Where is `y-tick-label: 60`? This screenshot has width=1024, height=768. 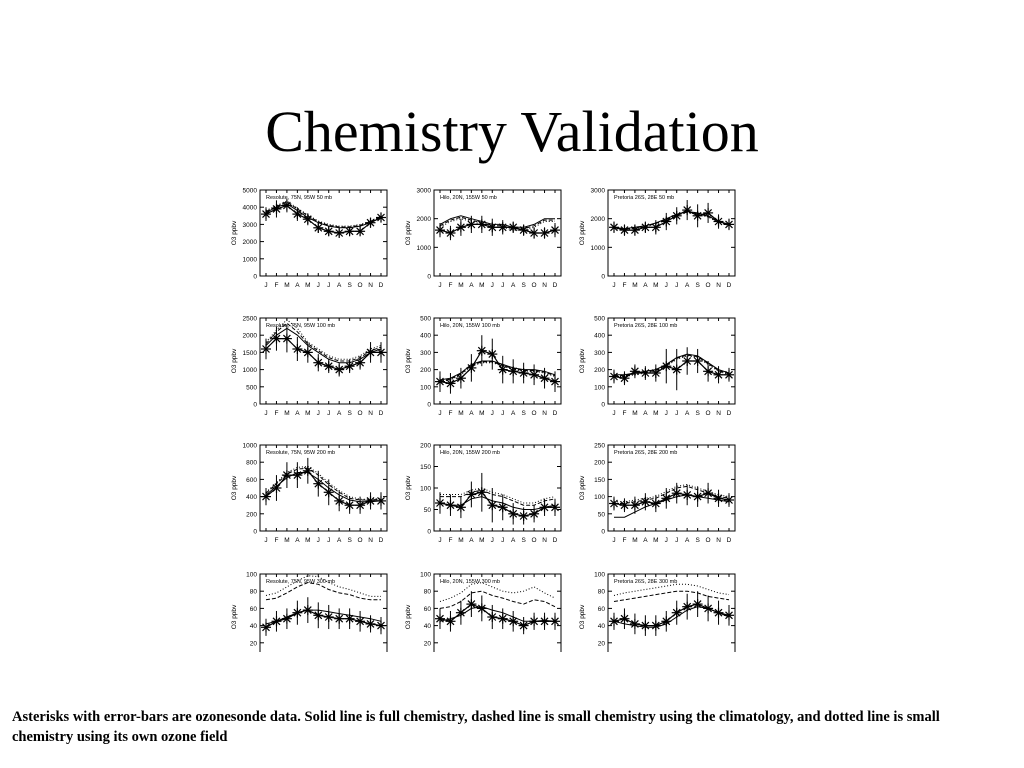
y-tick-label: 60 is located at coordinates (254, 609).